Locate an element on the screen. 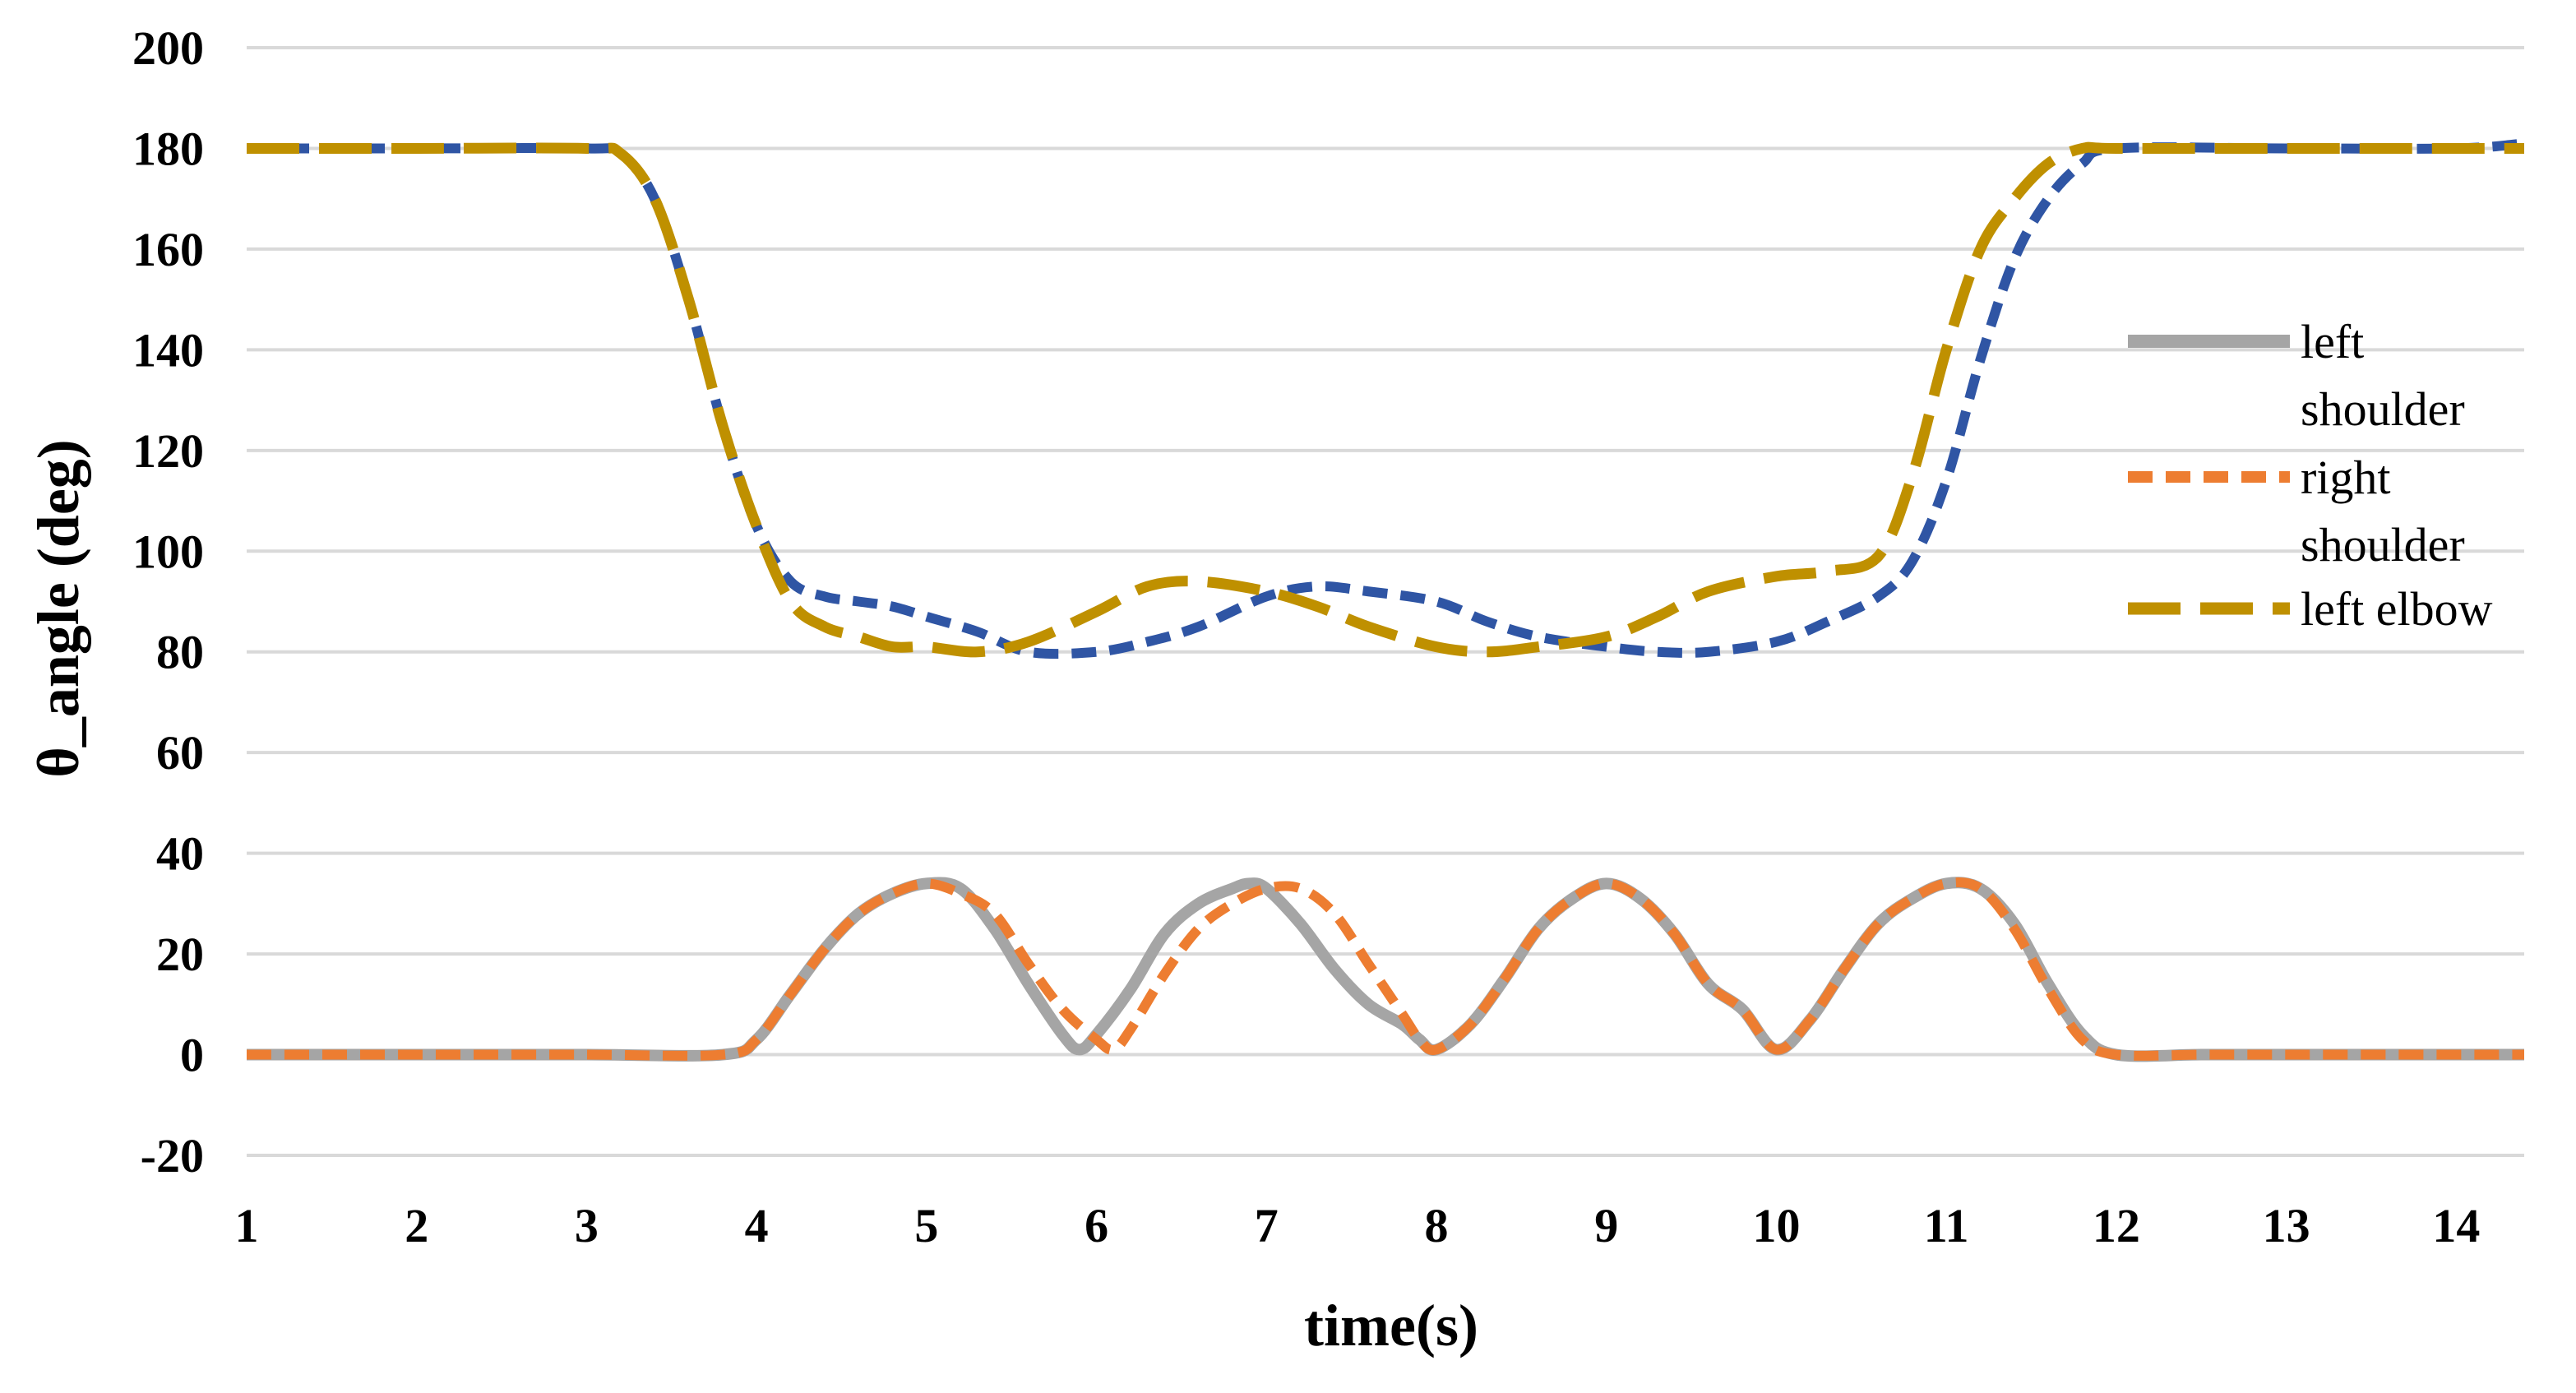  x-axis-tick-labels: 1 2 3 4 5 6 7 8 9 10 11 12 13 14 is located at coordinates (1358, 1225).